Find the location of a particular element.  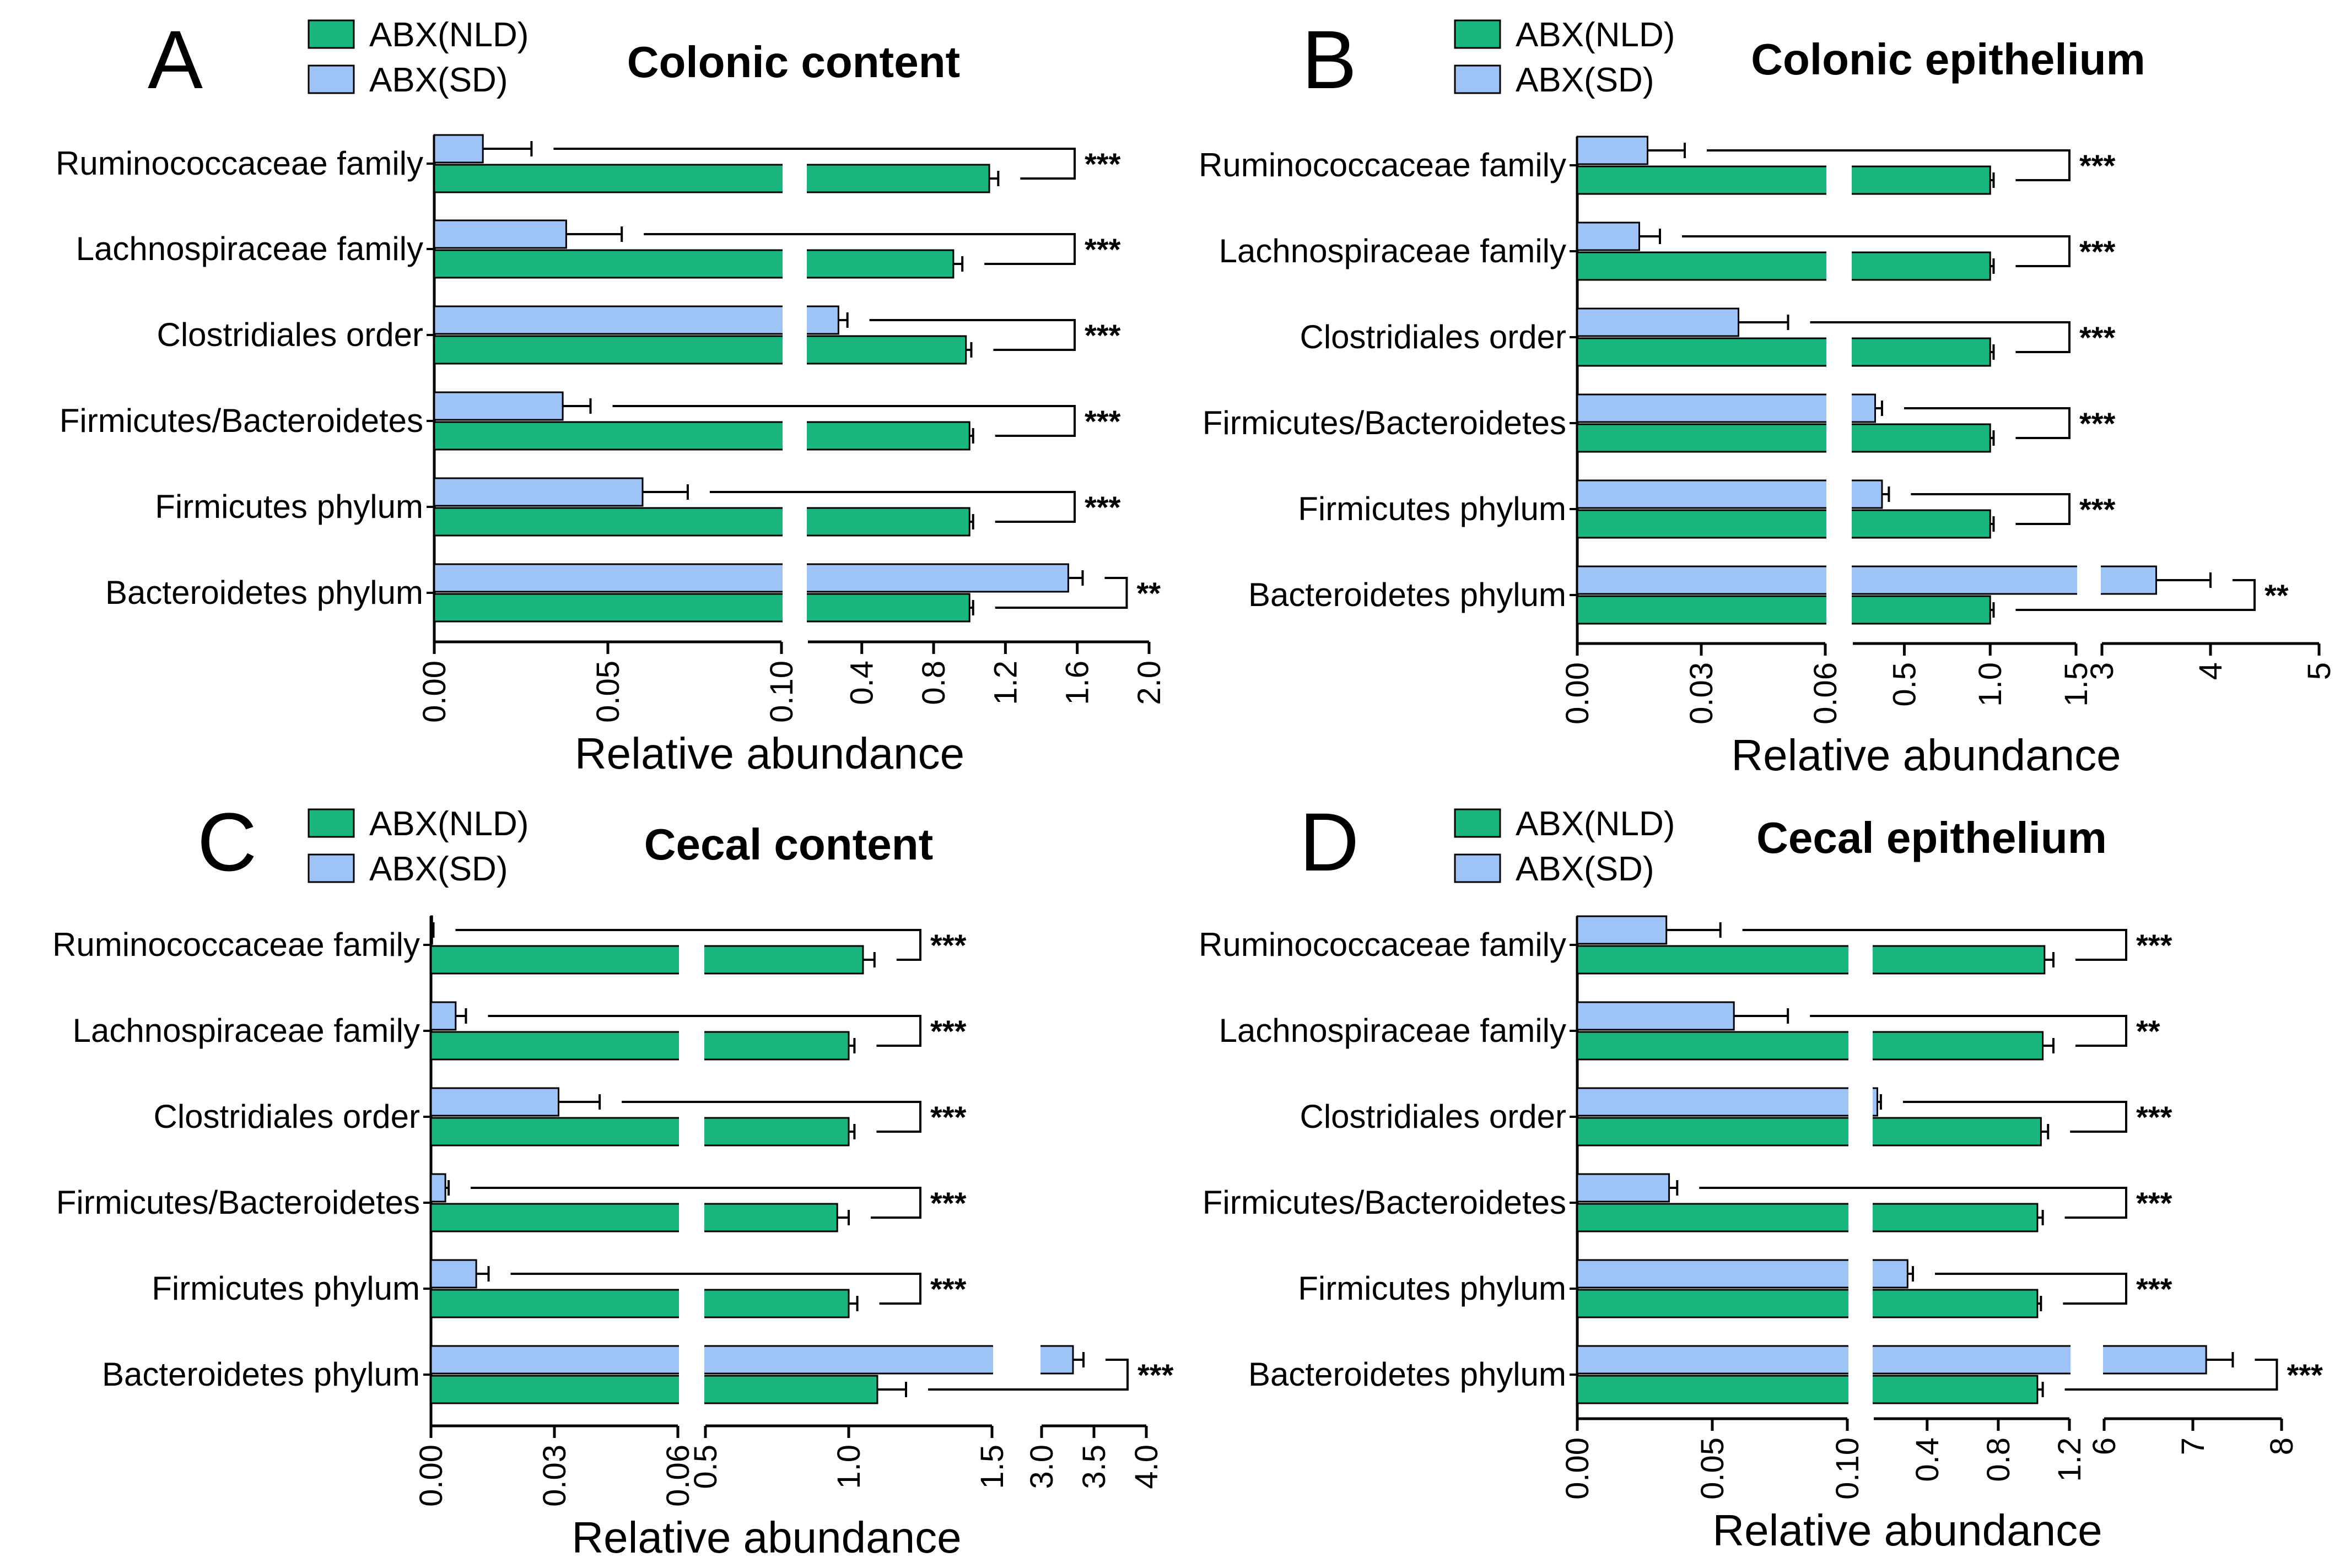

x-tick-label: 0.5 is located at coordinates (1904, 684).